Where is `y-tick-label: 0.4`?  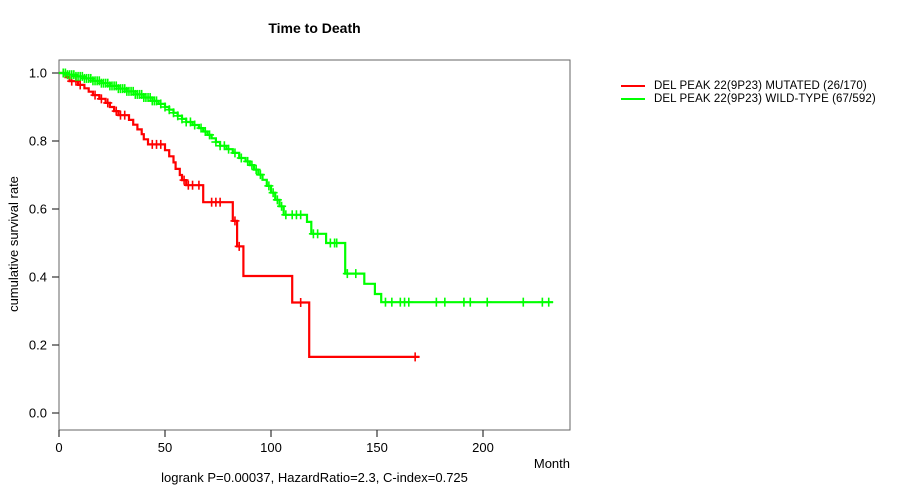
y-tick-label: 0.4 is located at coordinates (38, 277).